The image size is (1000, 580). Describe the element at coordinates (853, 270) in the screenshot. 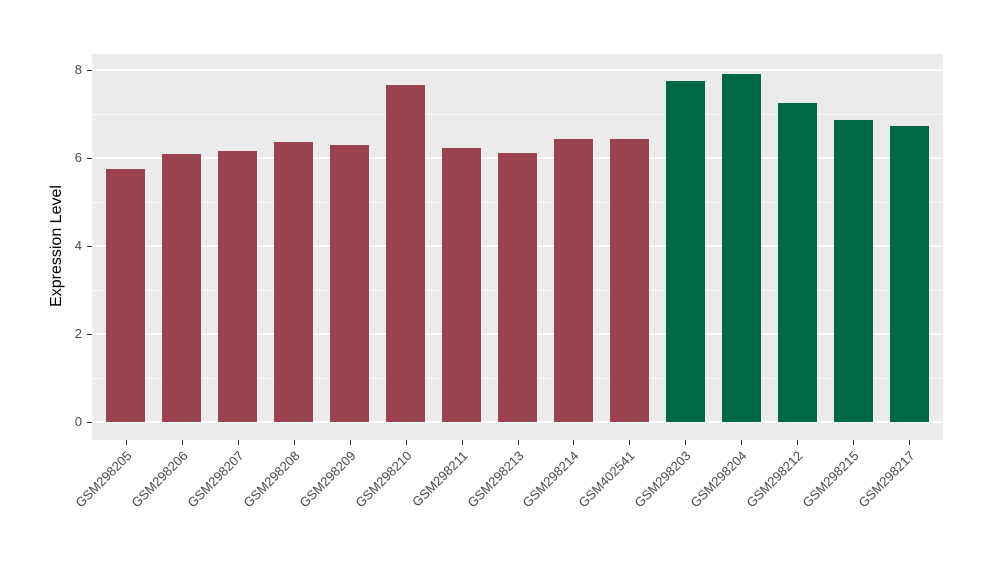

I see `bar-GSM298215` at that location.